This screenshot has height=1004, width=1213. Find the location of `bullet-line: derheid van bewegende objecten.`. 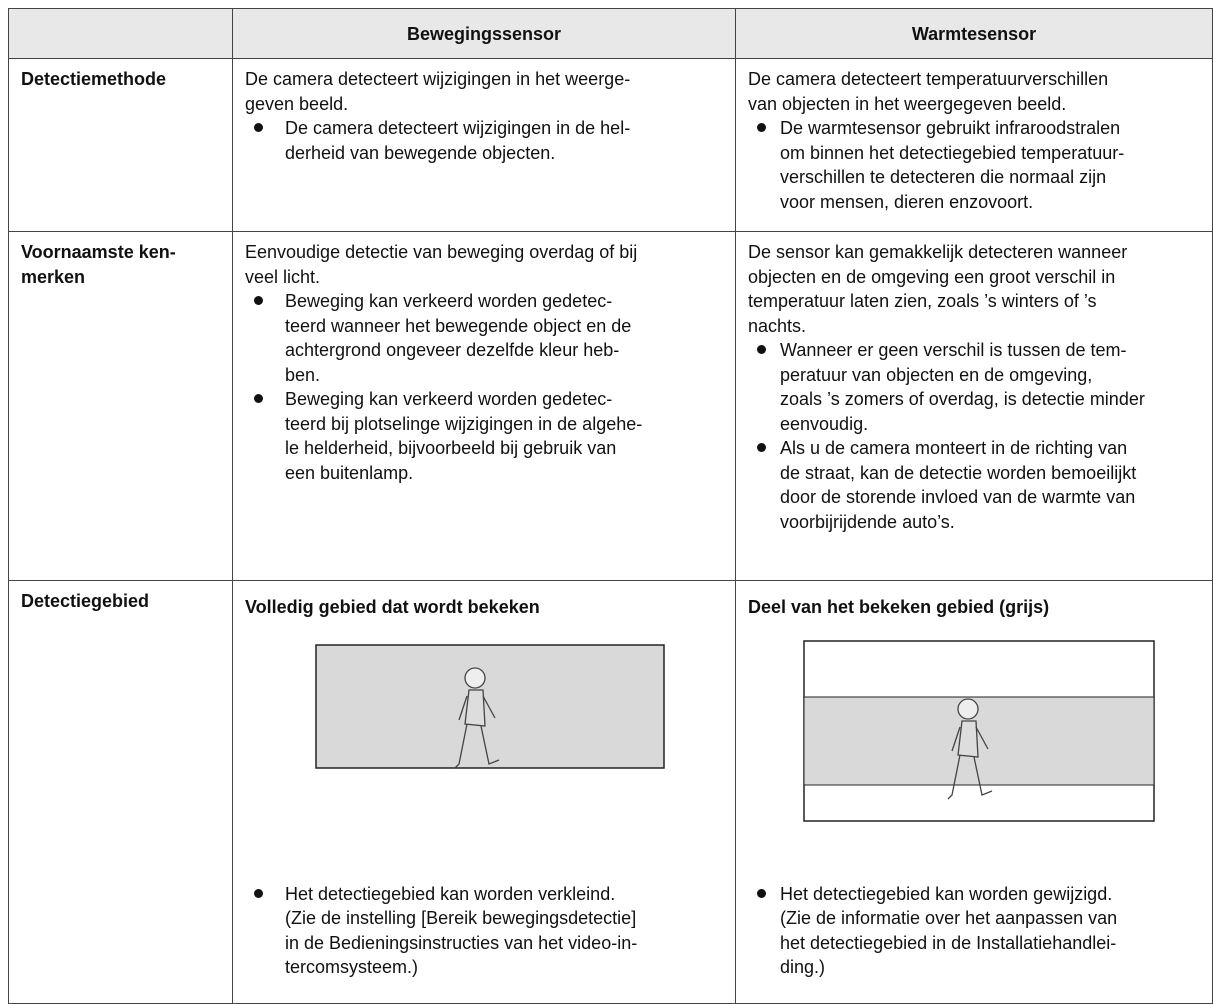

bullet-line: derheid van bewegende objecten. is located at coordinates (420, 152).